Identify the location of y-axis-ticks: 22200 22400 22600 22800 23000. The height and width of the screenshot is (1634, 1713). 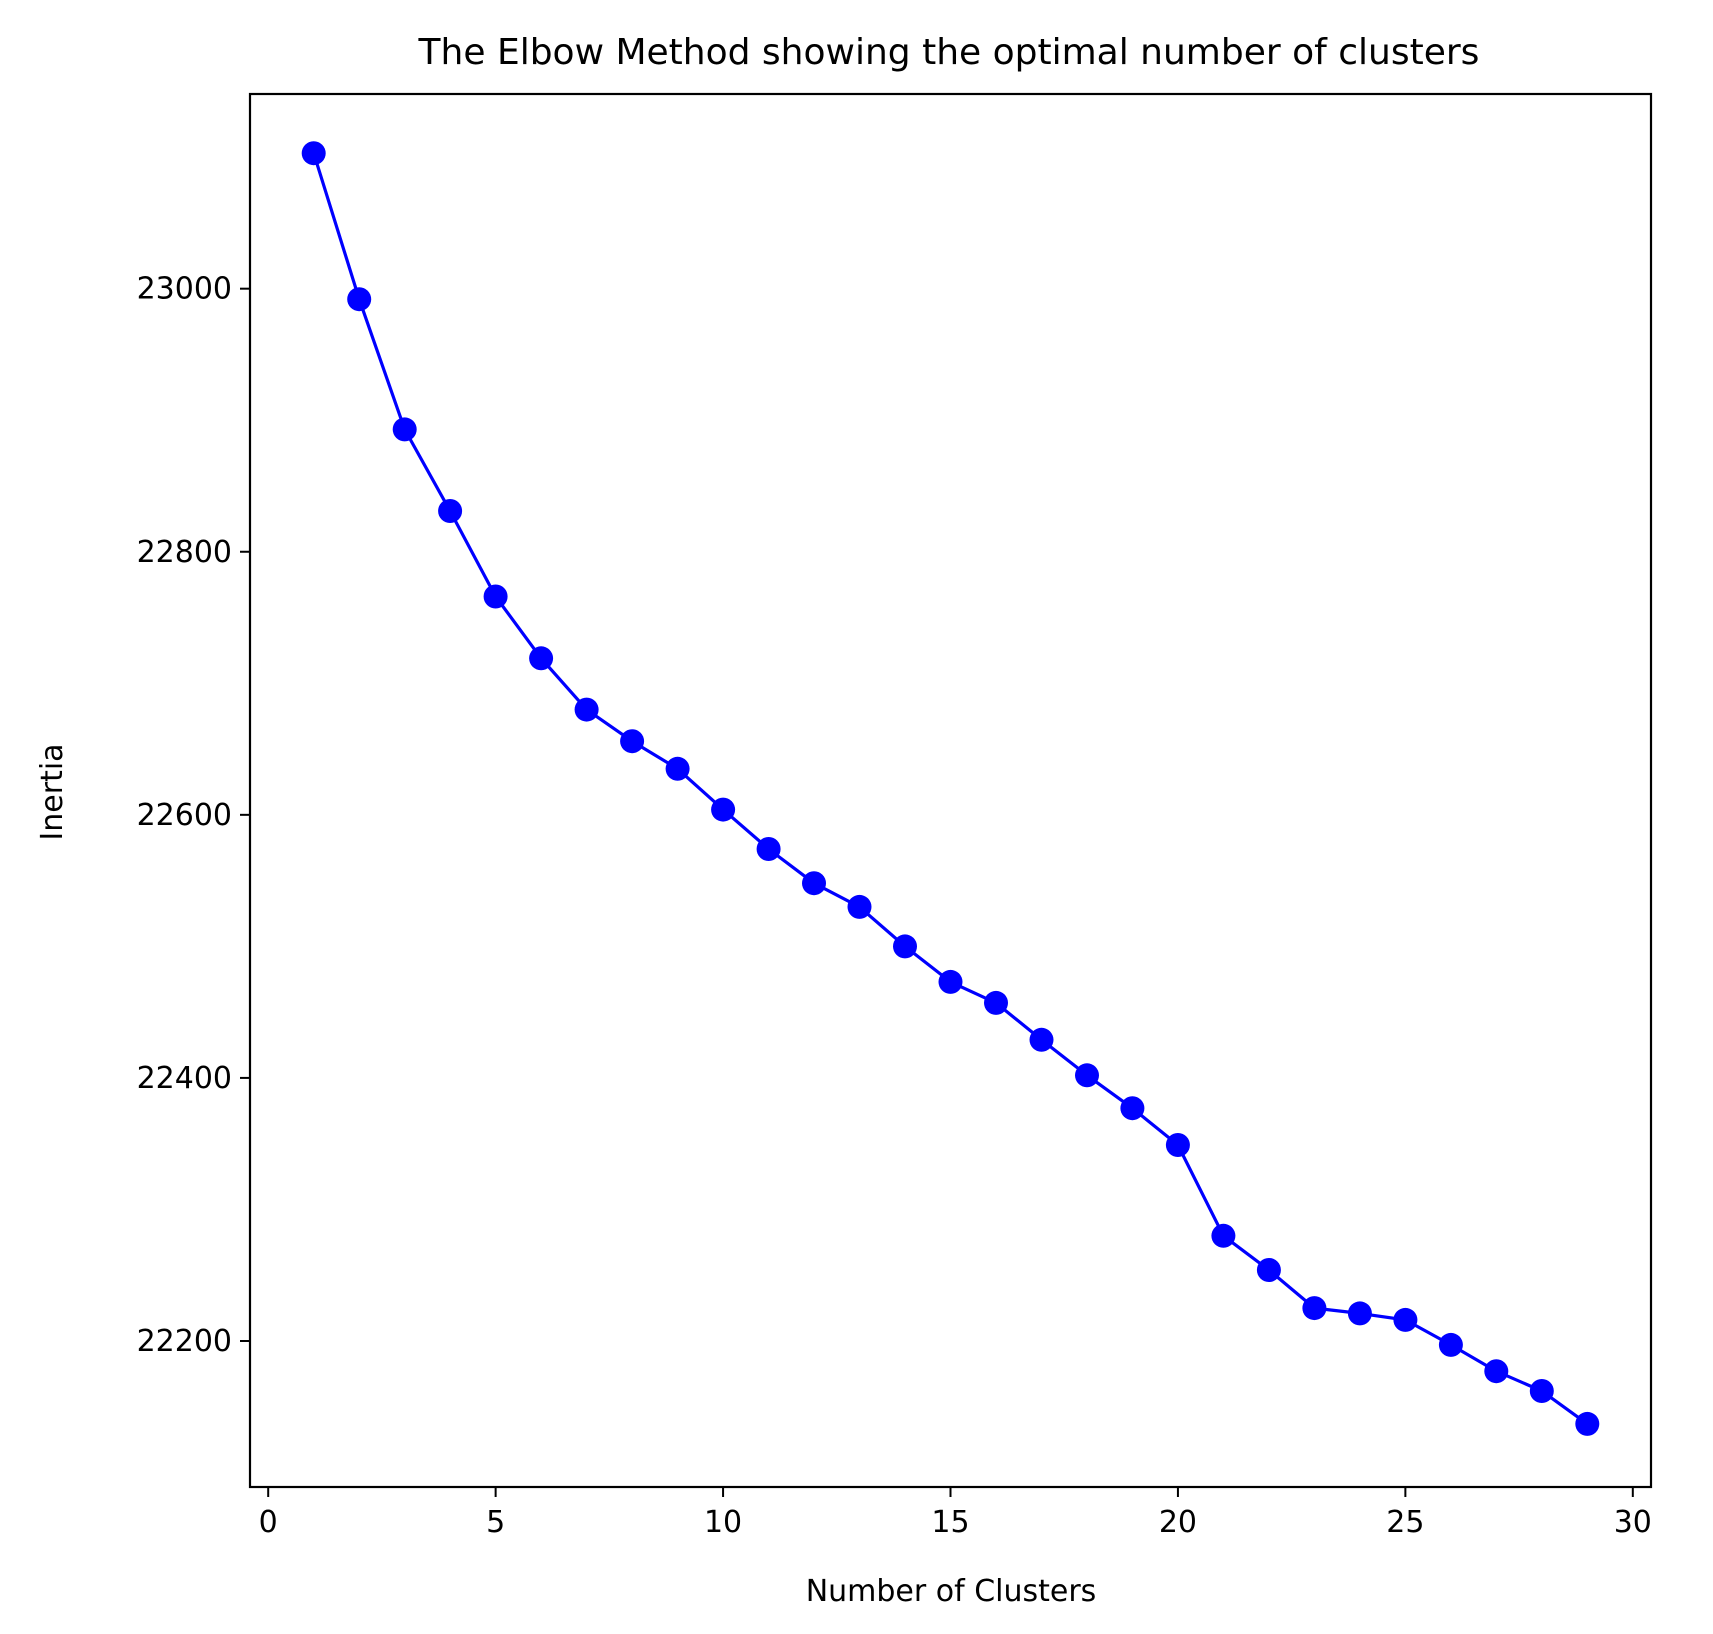
(193, 815).